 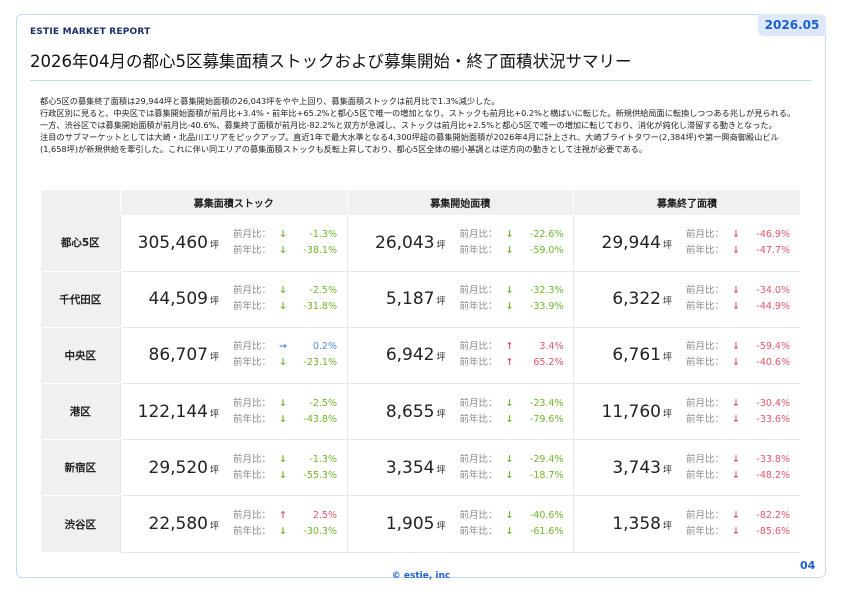 I want to click on mom-change: 3.4%, so click(x=551, y=347).